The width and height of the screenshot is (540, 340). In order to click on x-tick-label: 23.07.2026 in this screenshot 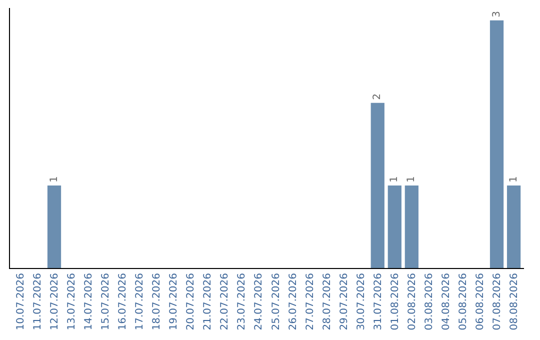, I will do `click(242, 301)`.